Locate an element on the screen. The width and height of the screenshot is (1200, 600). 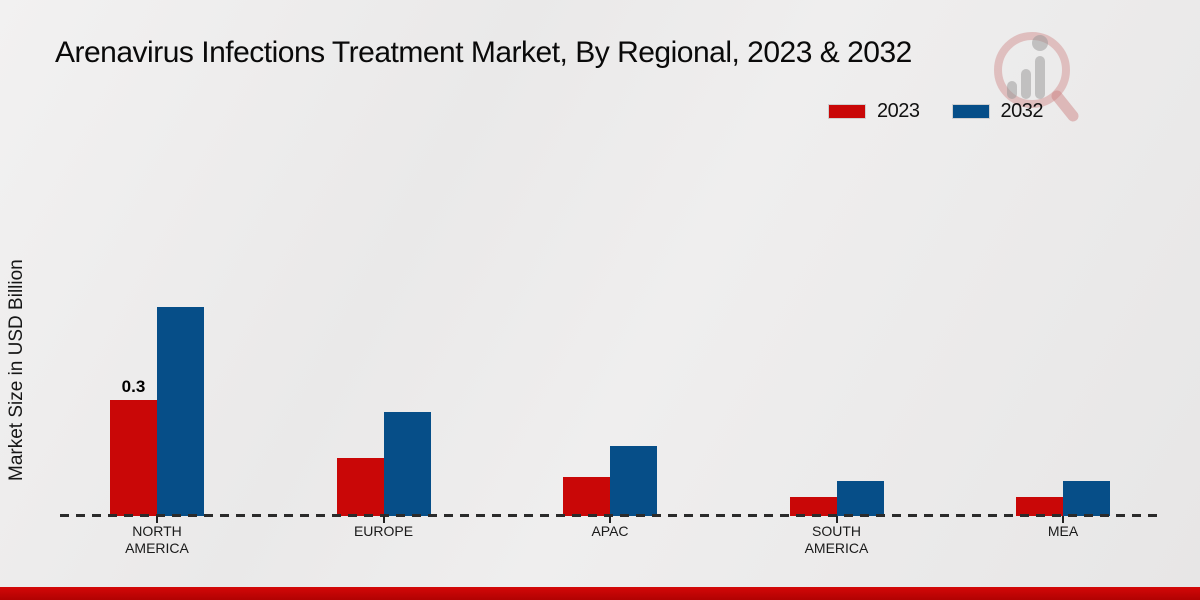
x-axis-baseline is located at coordinates (611, 515).